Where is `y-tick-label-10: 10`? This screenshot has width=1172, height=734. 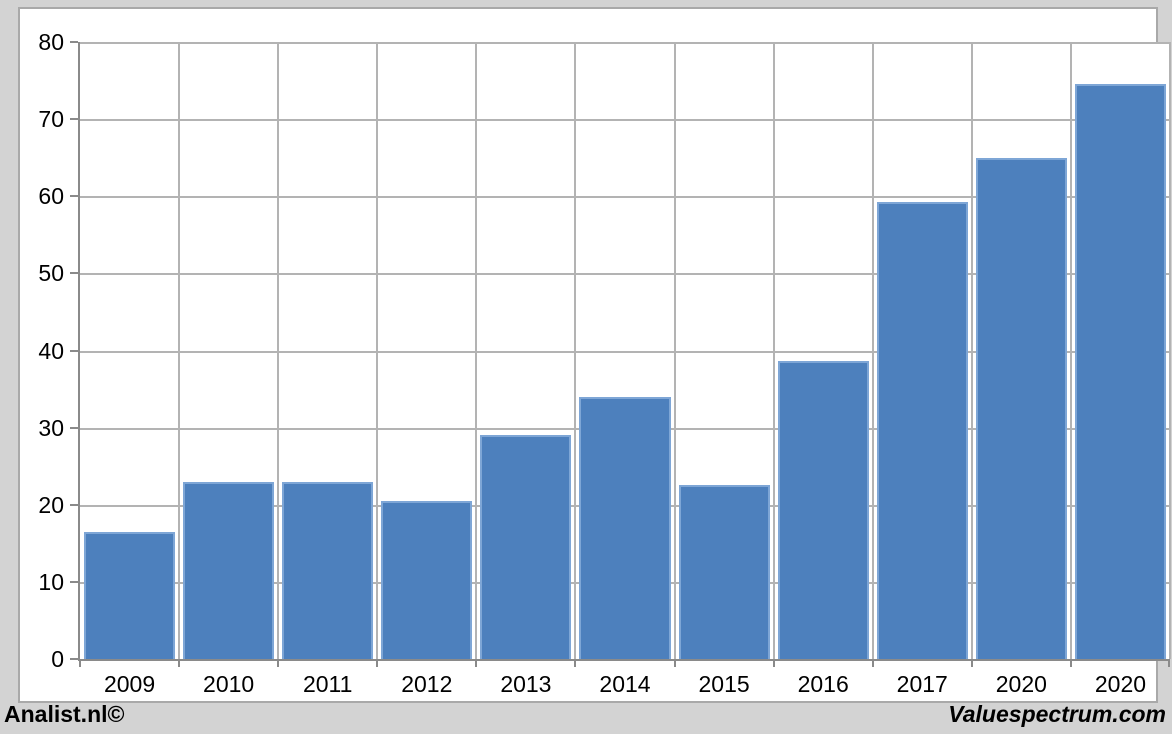 y-tick-label-10: 10 is located at coordinates (51, 581).